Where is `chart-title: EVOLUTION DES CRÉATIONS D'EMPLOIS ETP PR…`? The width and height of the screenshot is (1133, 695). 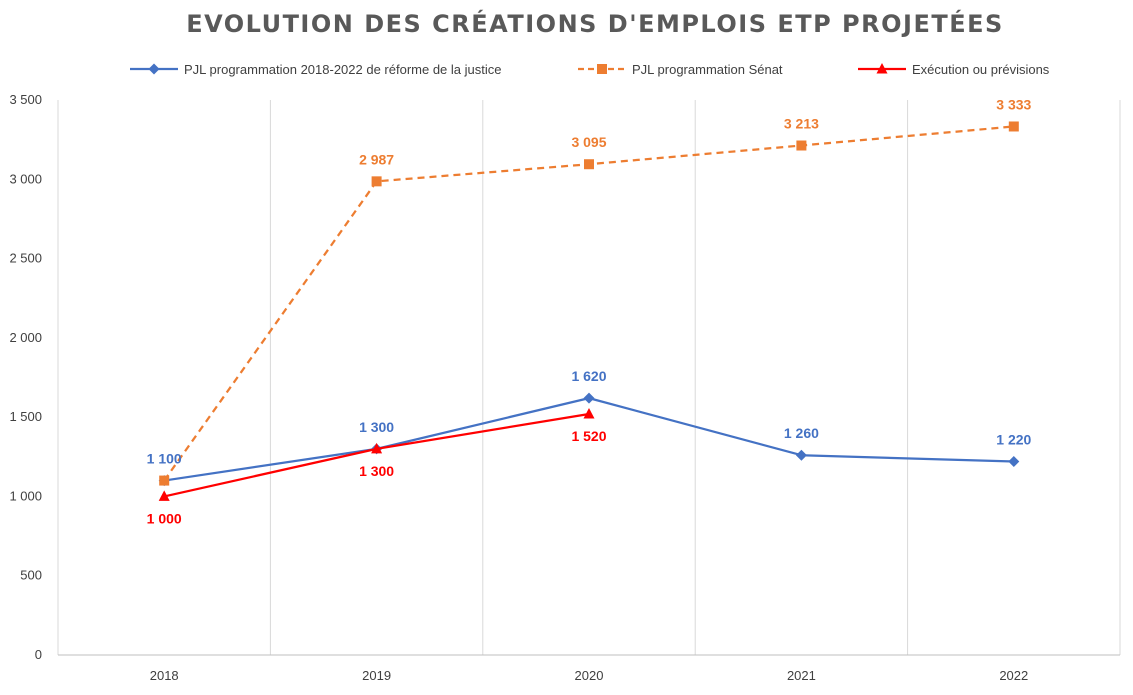 chart-title: EVOLUTION DES CRÉATIONS D'EMPLOIS ETP PR… is located at coordinates (595, 23).